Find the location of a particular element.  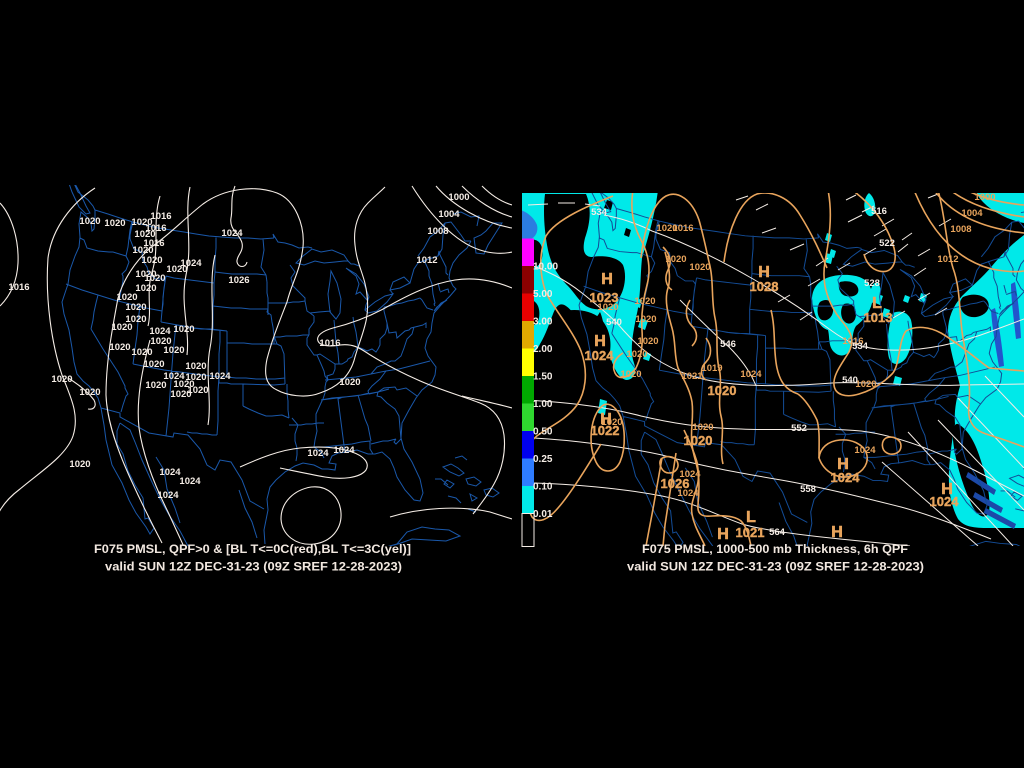

svg-text: 516 is located at coordinates (879, 211).